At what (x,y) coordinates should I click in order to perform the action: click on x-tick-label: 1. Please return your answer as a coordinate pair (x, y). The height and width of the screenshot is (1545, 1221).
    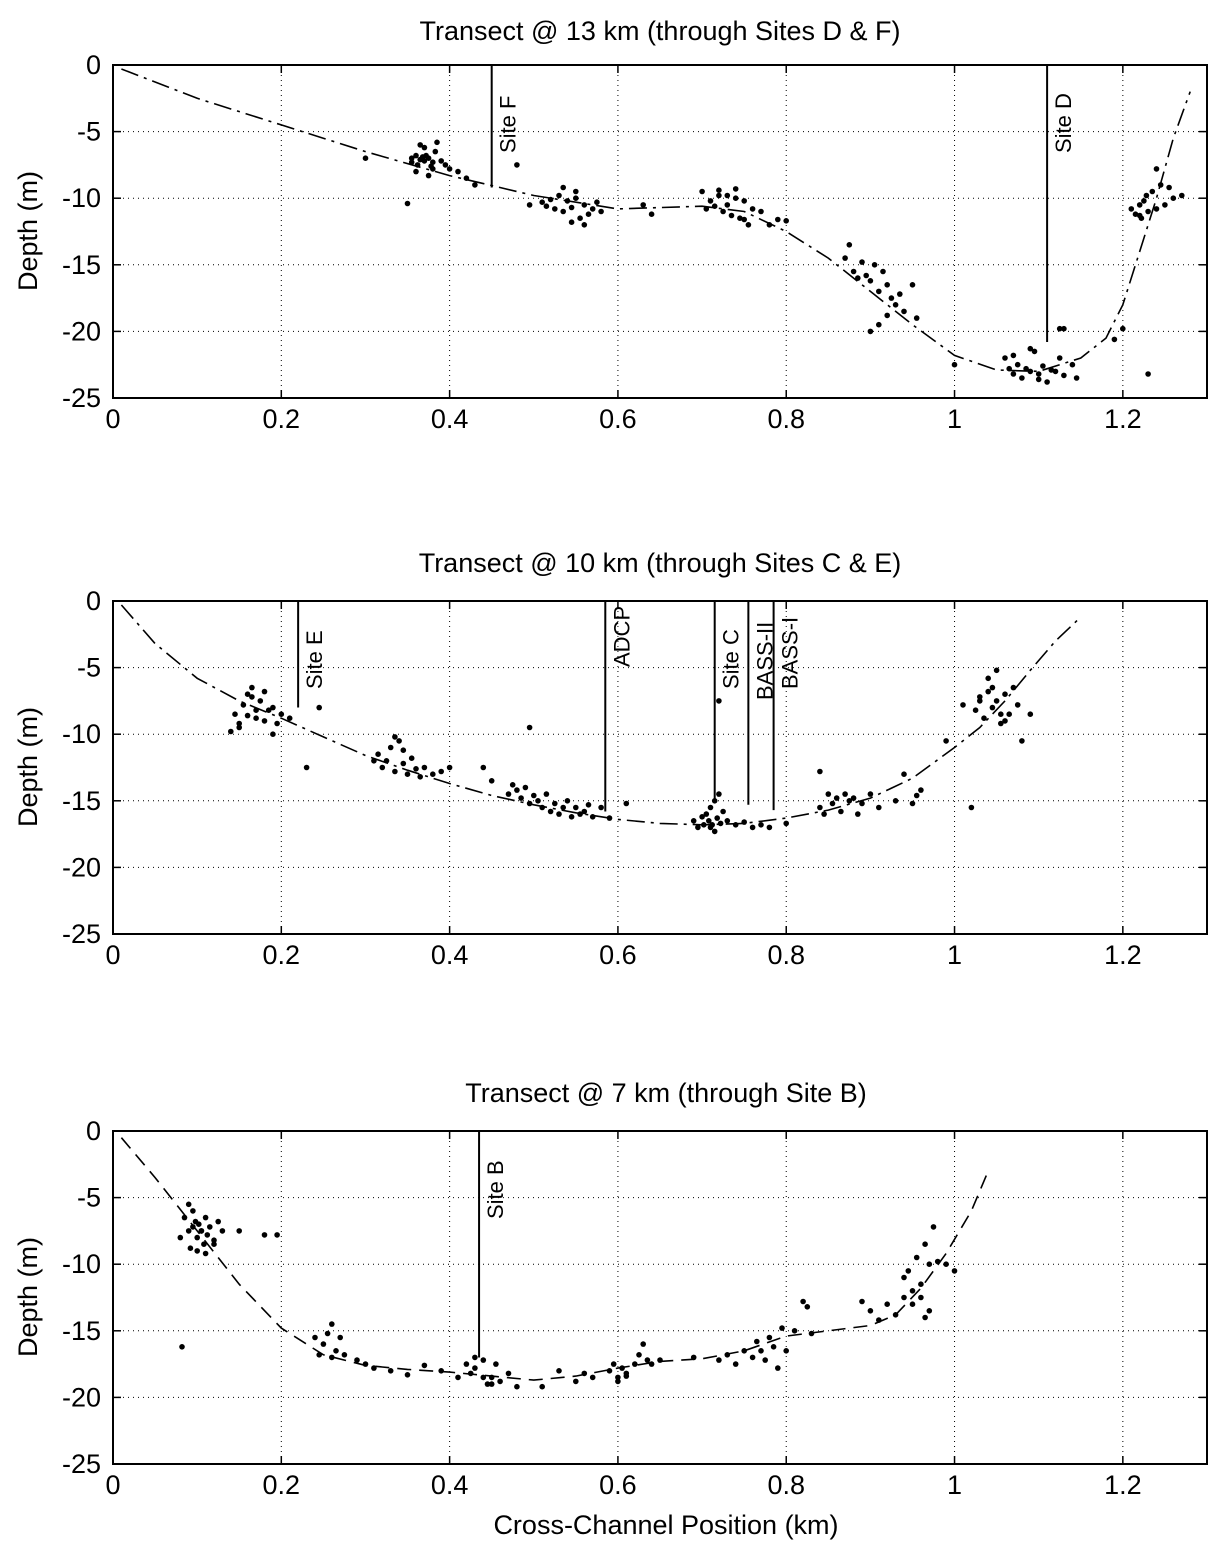
    Looking at the image, I should click on (954, 419).